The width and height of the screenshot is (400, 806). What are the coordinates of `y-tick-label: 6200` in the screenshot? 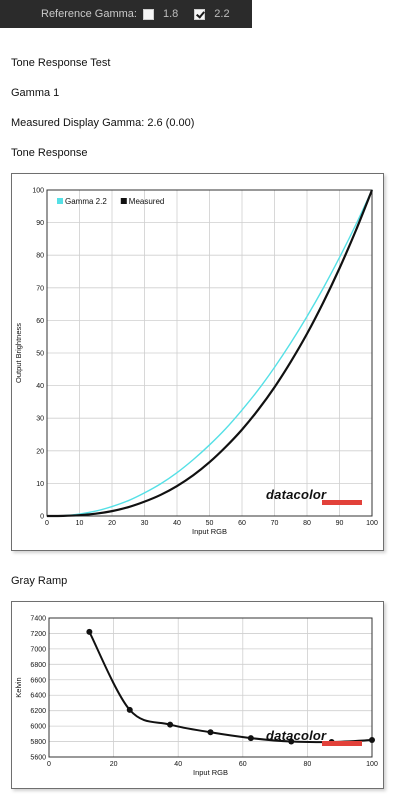 It's located at (38, 711).